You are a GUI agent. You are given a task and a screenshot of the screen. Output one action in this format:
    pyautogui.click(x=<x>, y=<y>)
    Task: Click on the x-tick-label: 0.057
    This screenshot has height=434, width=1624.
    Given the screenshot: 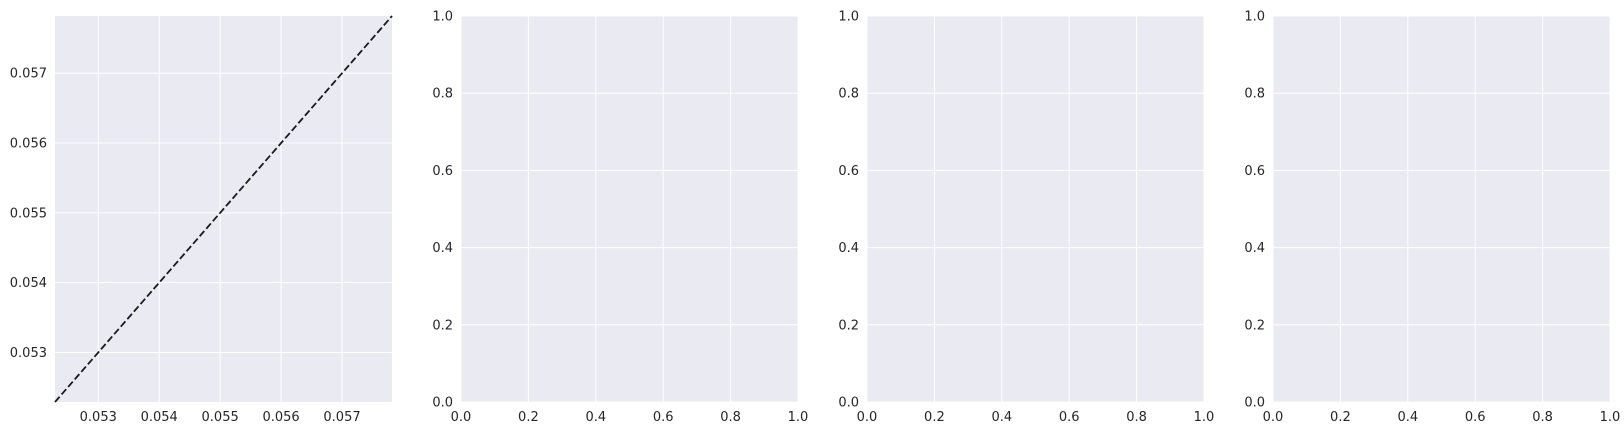 What is the action you would take?
    pyautogui.click(x=341, y=417)
    